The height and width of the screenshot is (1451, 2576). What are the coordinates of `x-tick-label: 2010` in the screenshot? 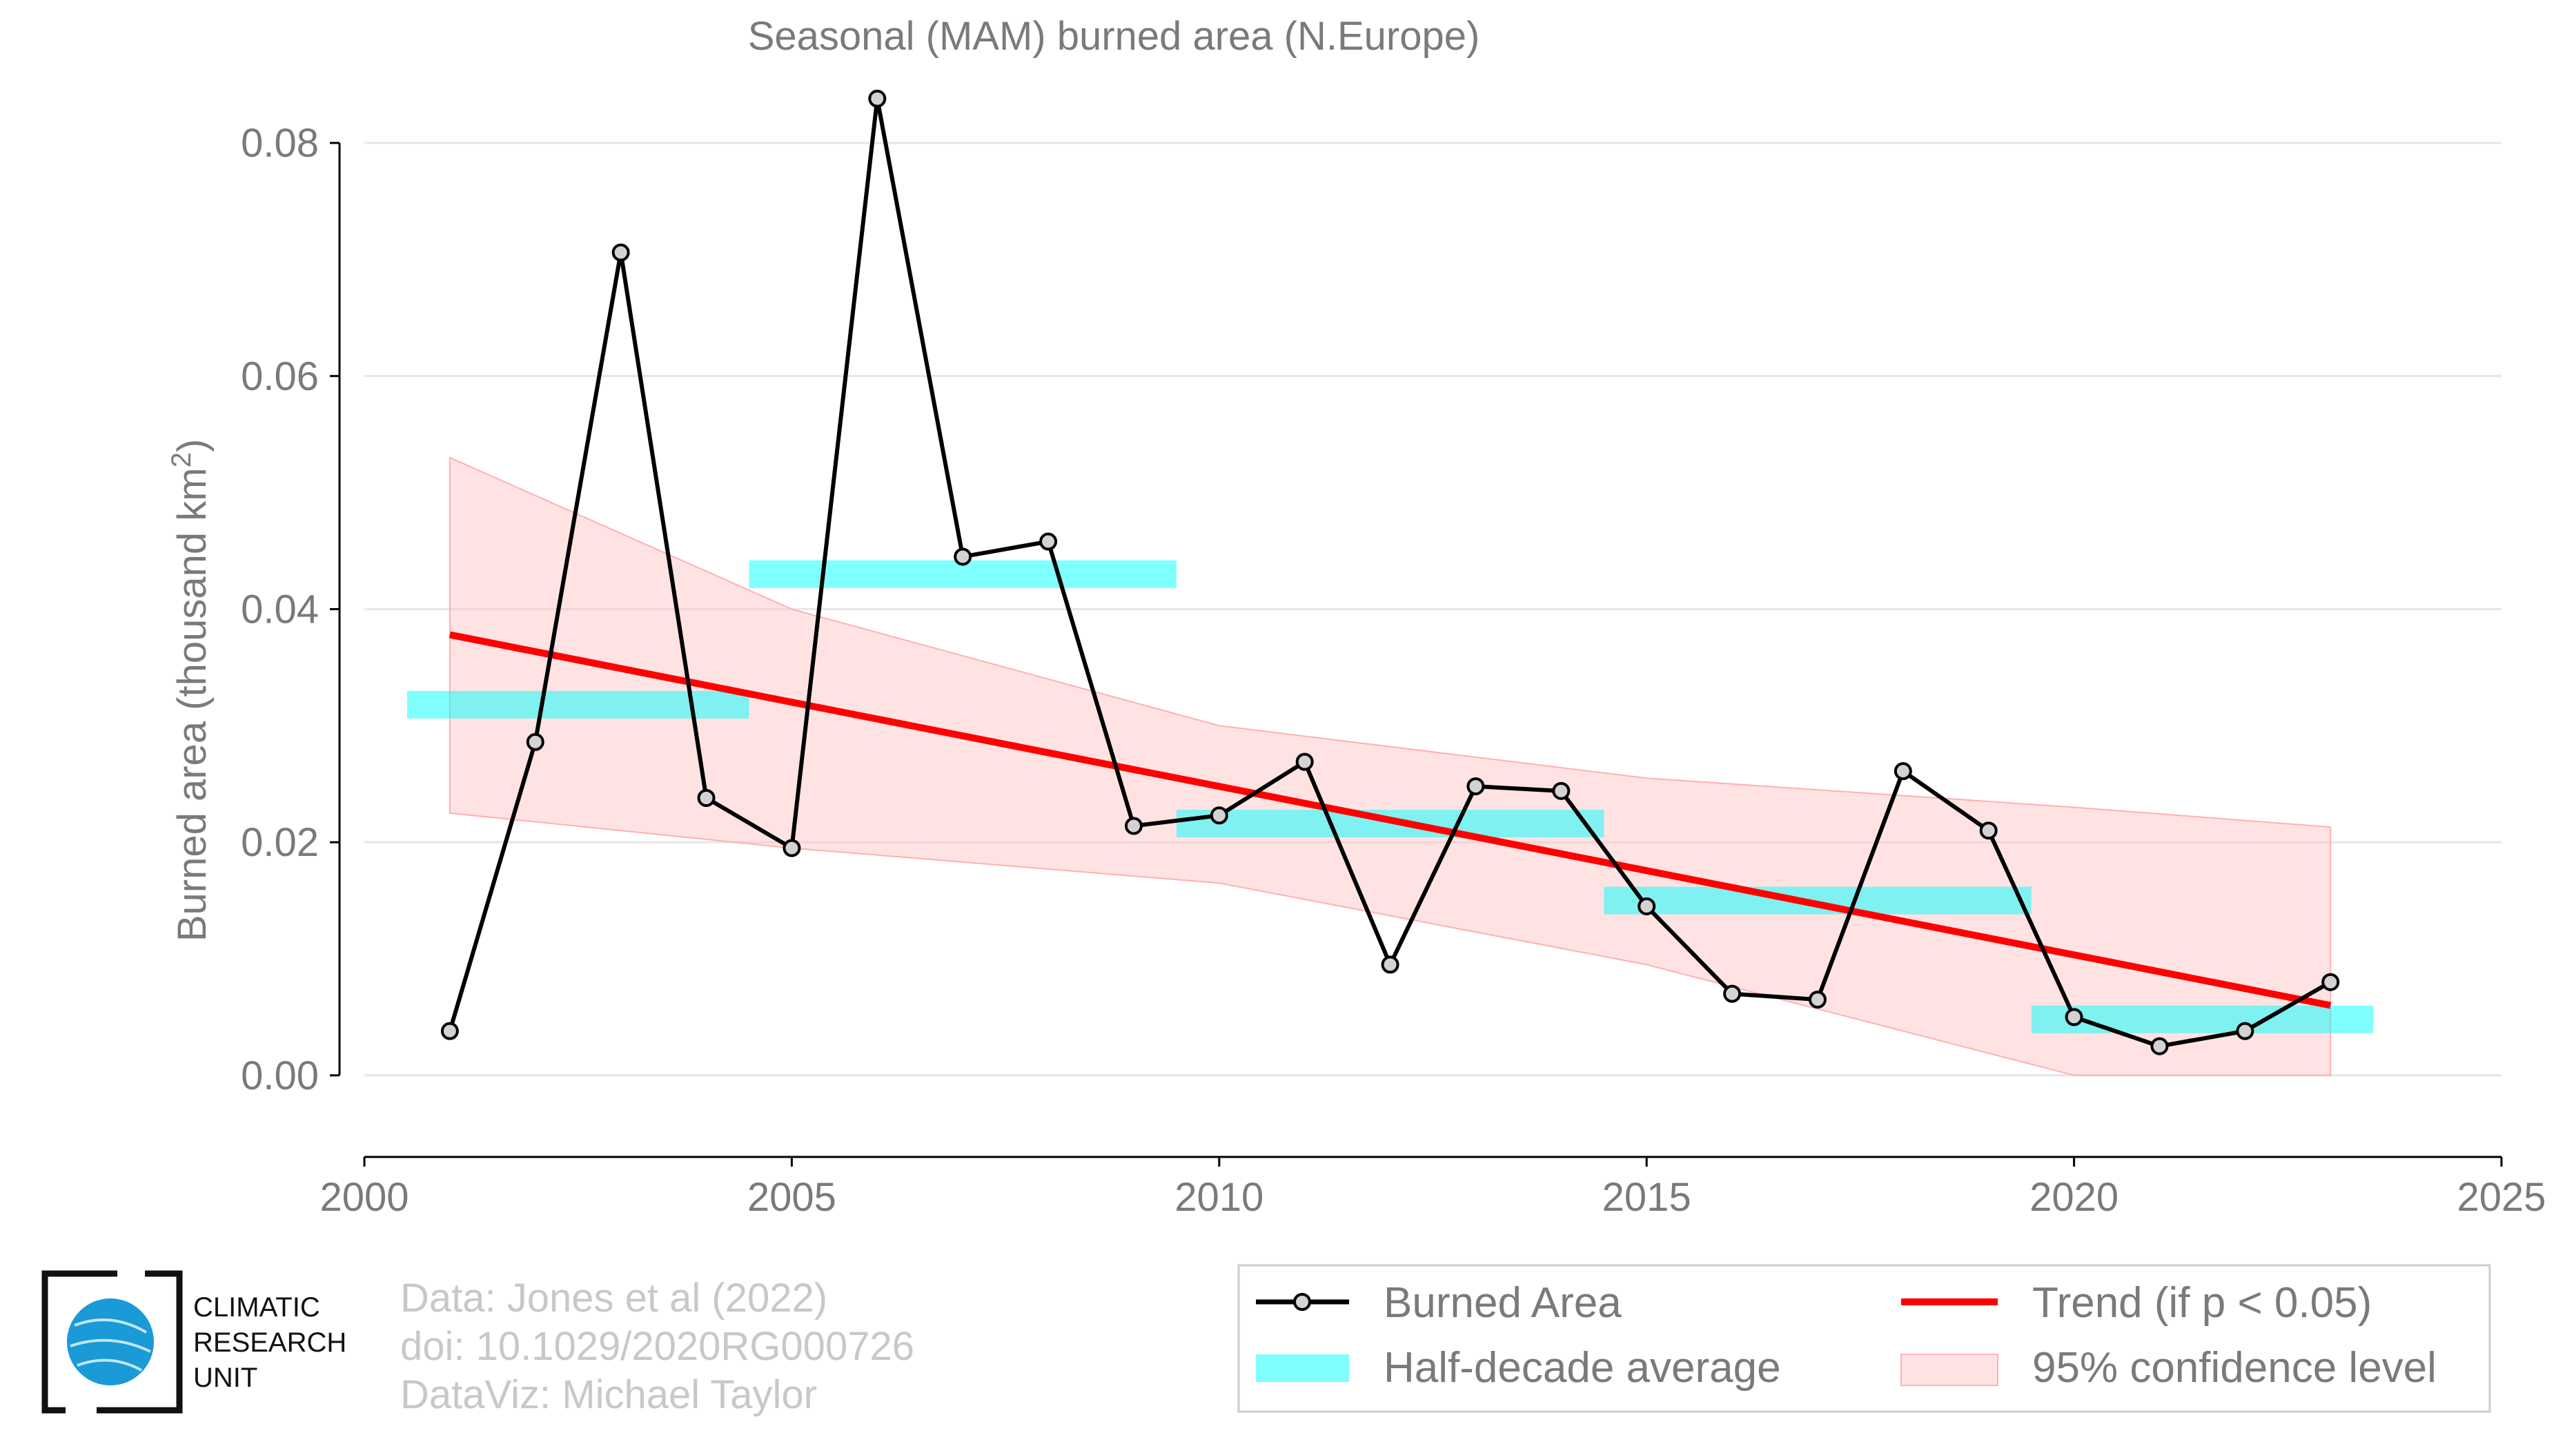 It's located at (1219, 1198).